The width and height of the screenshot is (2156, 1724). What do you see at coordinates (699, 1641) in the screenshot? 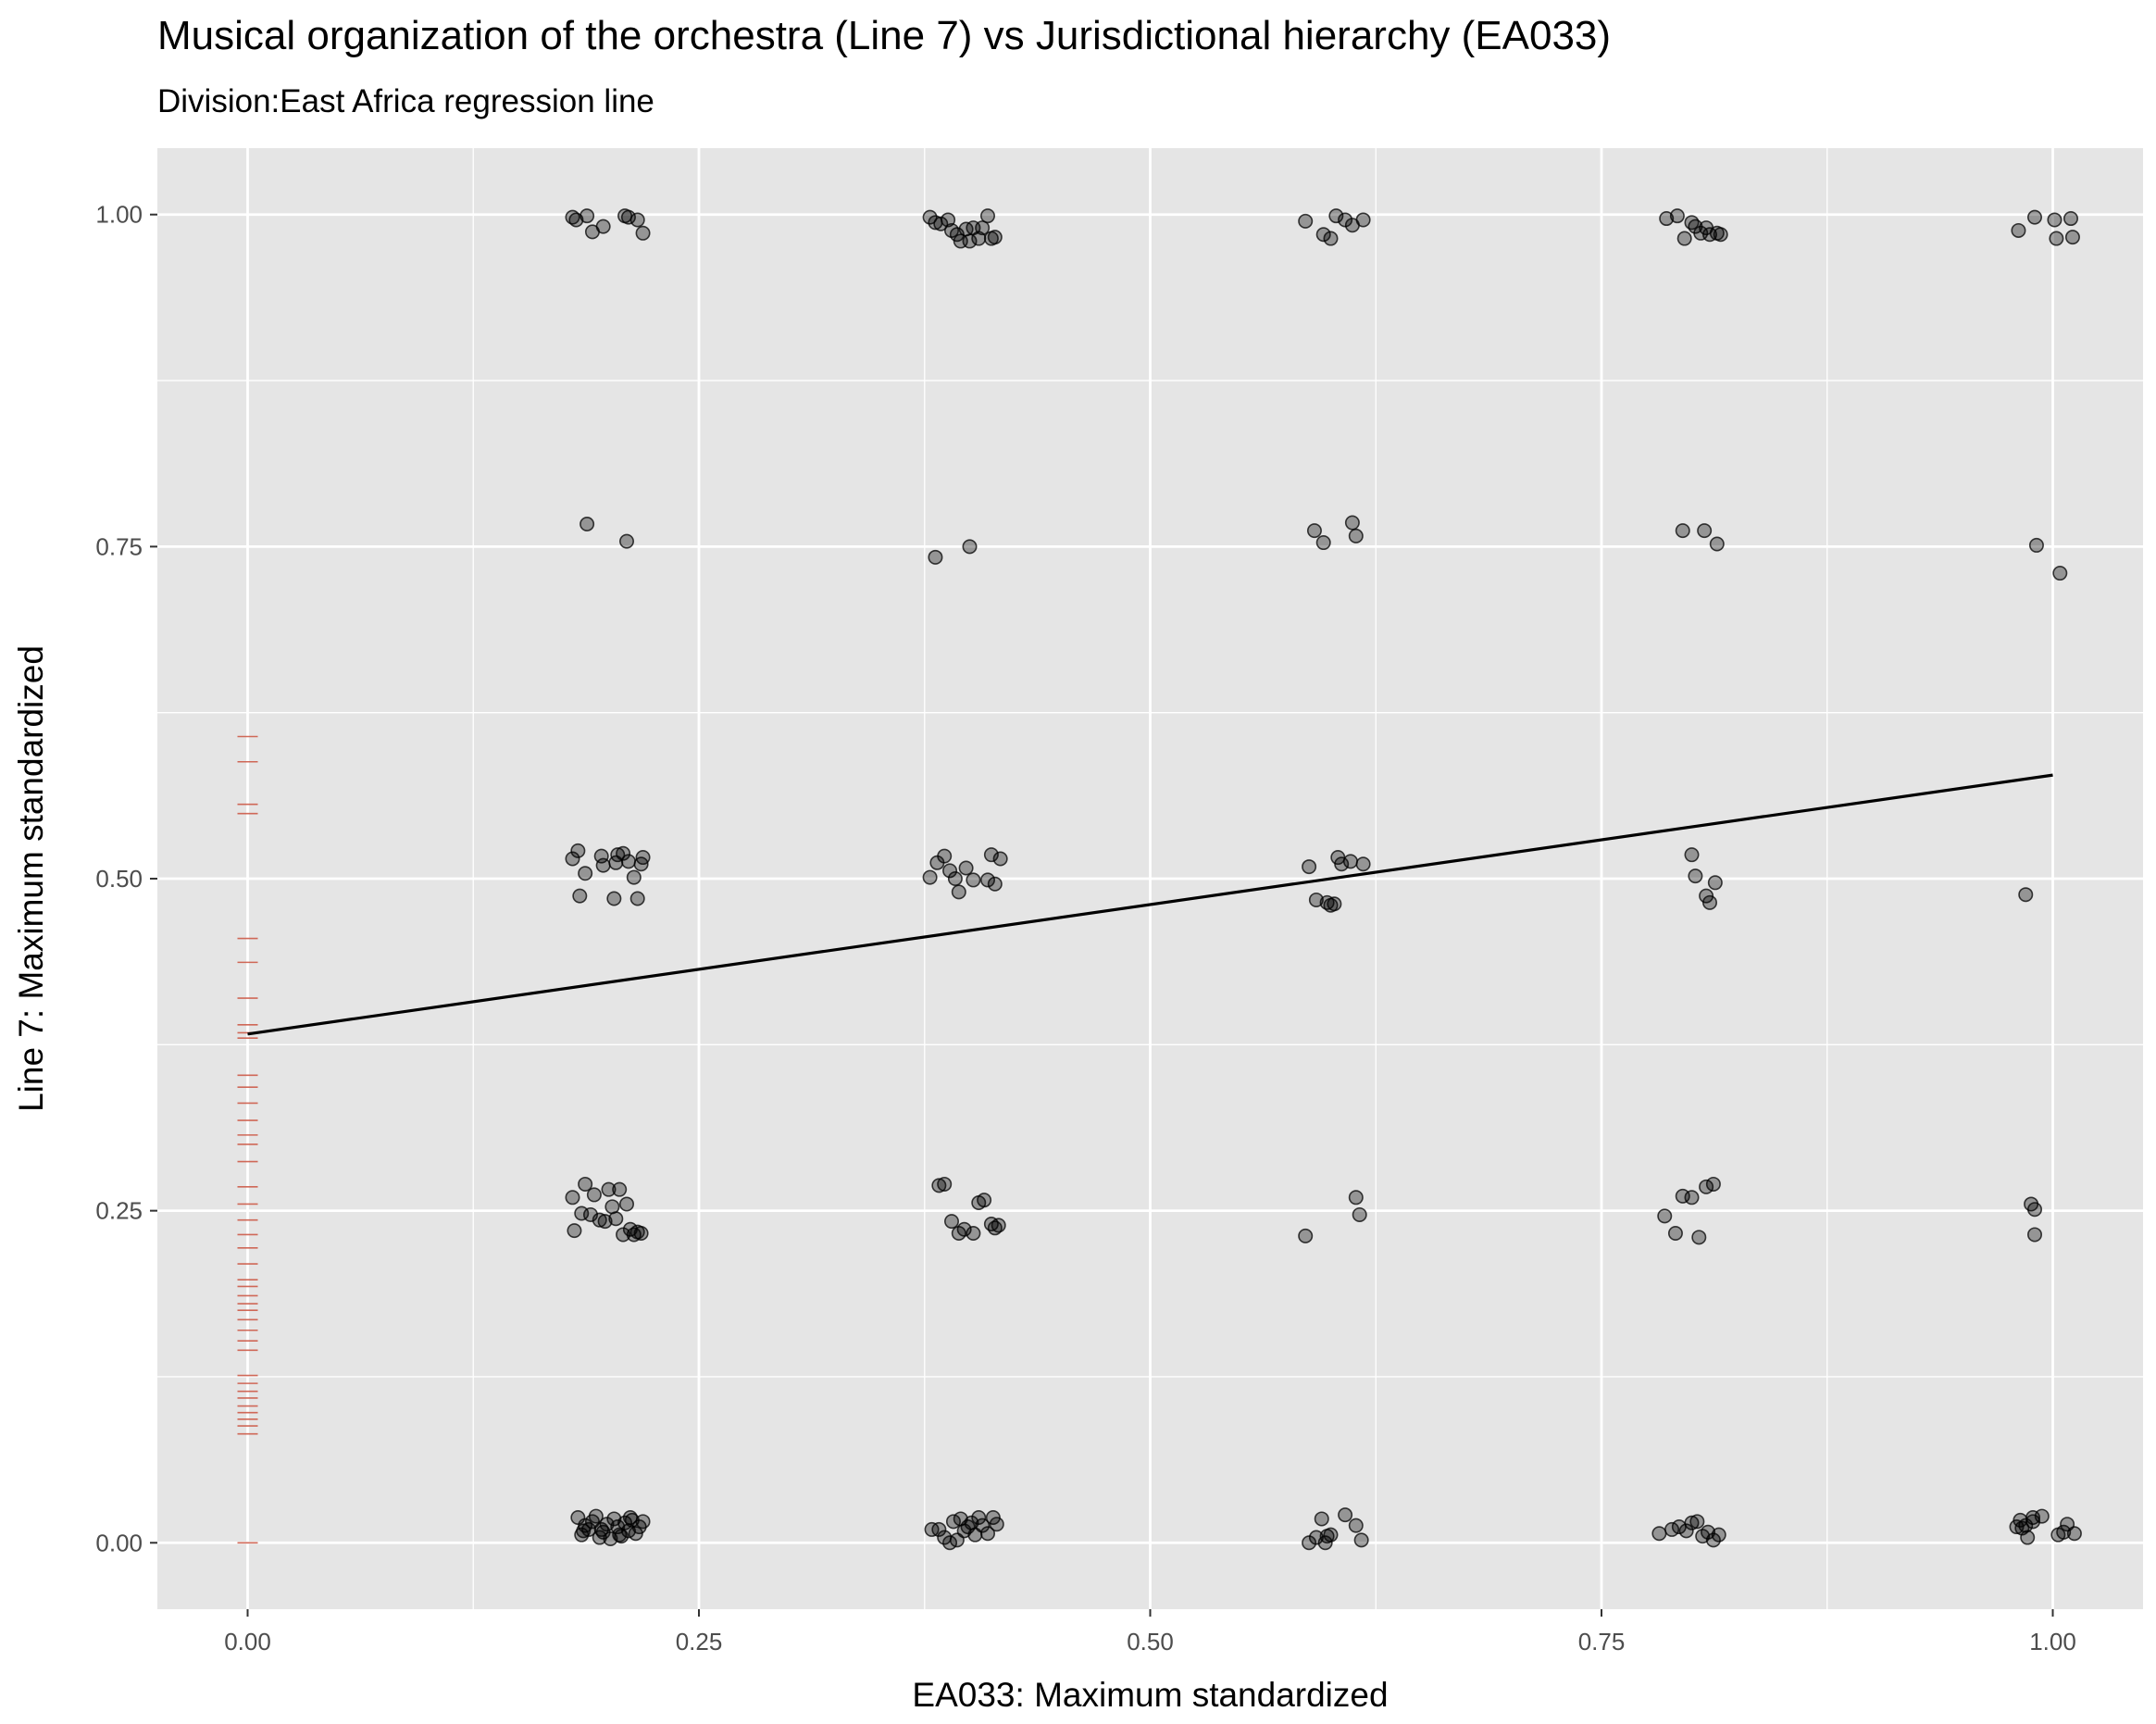
I see `x-tick-label: 0.25` at bounding box center [699, 1641].